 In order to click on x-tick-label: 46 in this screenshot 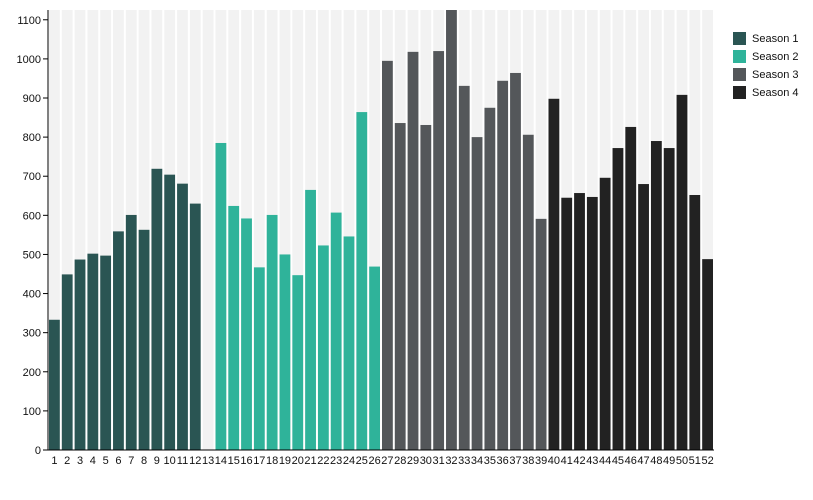, I will do `click(631, 461)`.